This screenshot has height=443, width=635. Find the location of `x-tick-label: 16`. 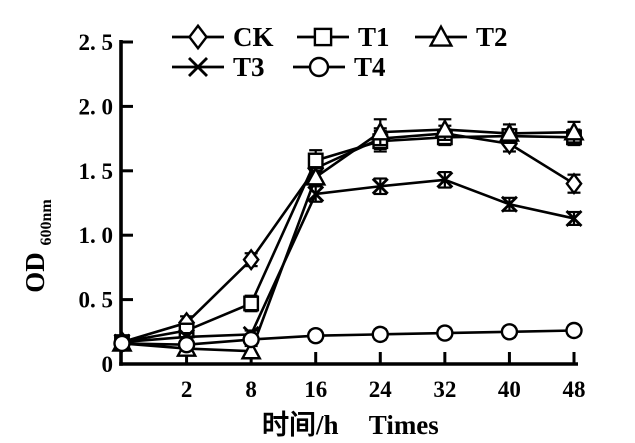

x-tick-label: 16 is located at coordinates (315, 389).